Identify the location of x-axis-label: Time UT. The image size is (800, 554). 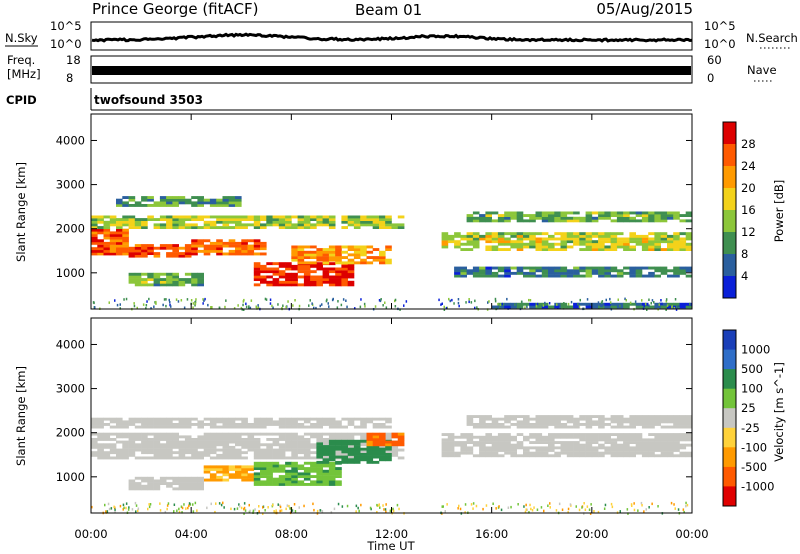
(390, 546).